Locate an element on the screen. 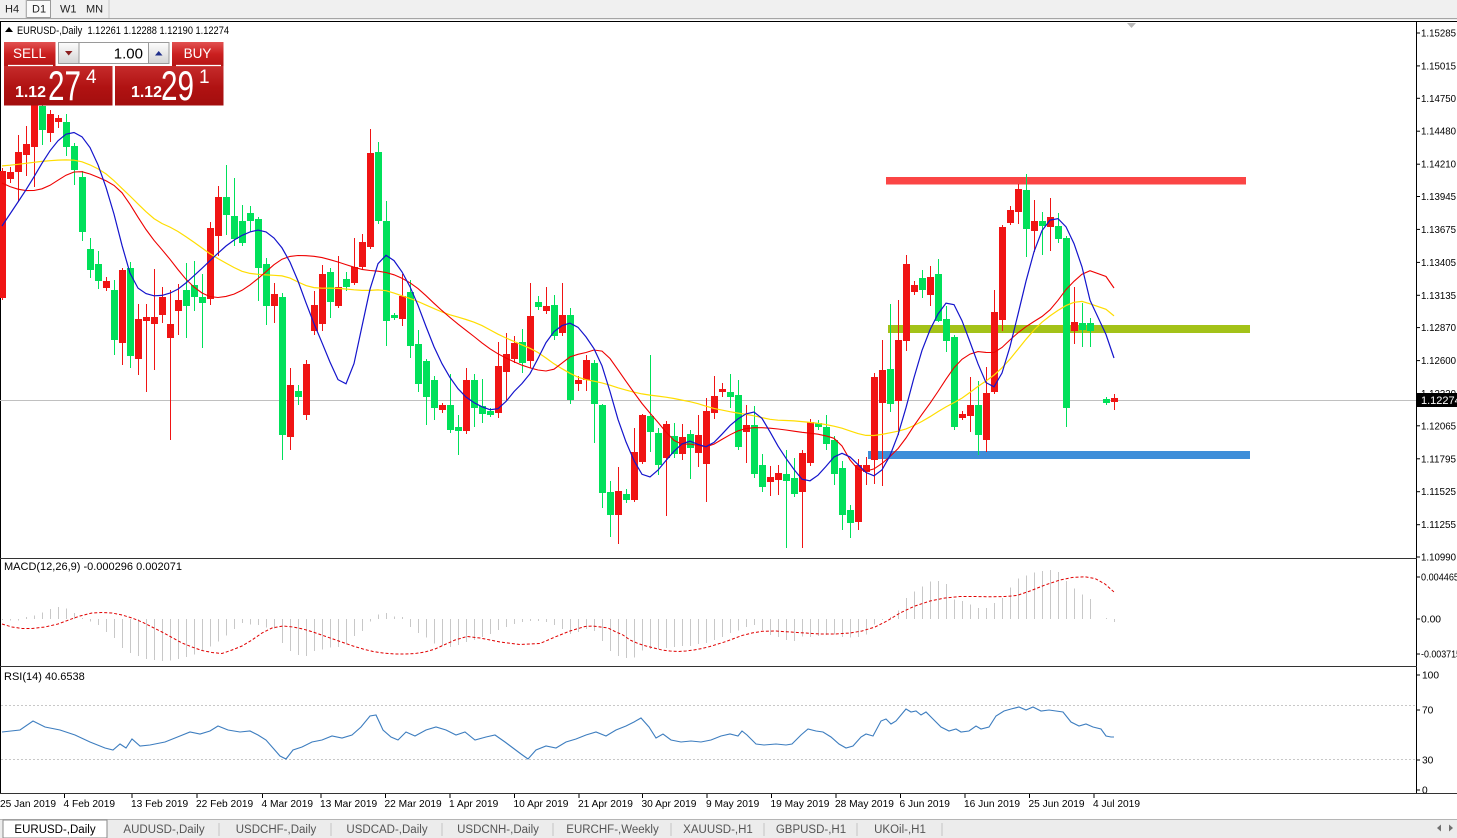 This screenshot has height=838, width=1457. svg-text: 16 Jun 2019 is located at coordinates (992, 804).